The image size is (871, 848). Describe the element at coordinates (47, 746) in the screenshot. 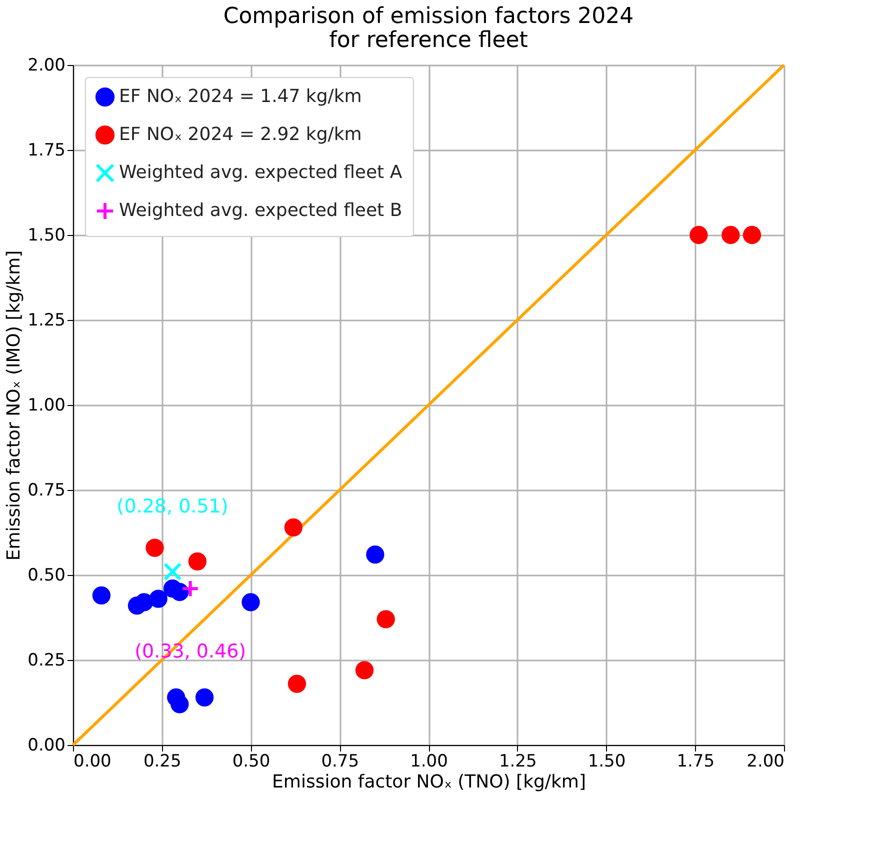

I see `y-tick-label: 0.00` at that location.